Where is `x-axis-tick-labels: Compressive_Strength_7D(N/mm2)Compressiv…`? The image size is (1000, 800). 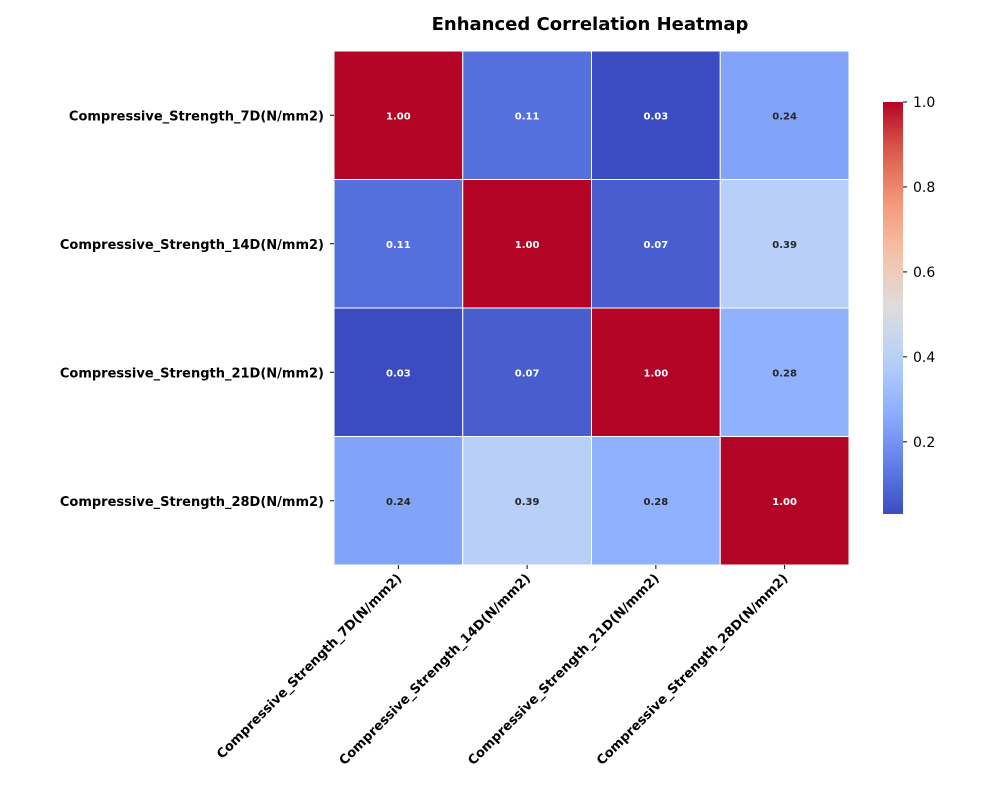 x-axis-tick-labels: Compressive_Strength_7D(N/mm2)Compressiv… is located at coordinates (502, 667).